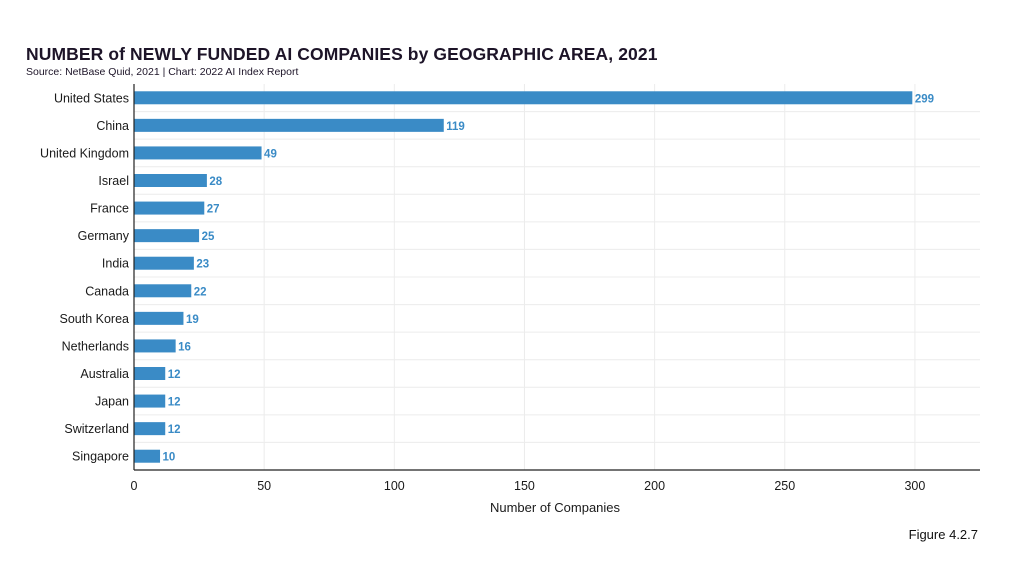 This screenshot has width=1024, height=587. What do you see at coordinates (115, 264) in the screenshot?
I see `category-label: India` at bounding box center [115, 264].